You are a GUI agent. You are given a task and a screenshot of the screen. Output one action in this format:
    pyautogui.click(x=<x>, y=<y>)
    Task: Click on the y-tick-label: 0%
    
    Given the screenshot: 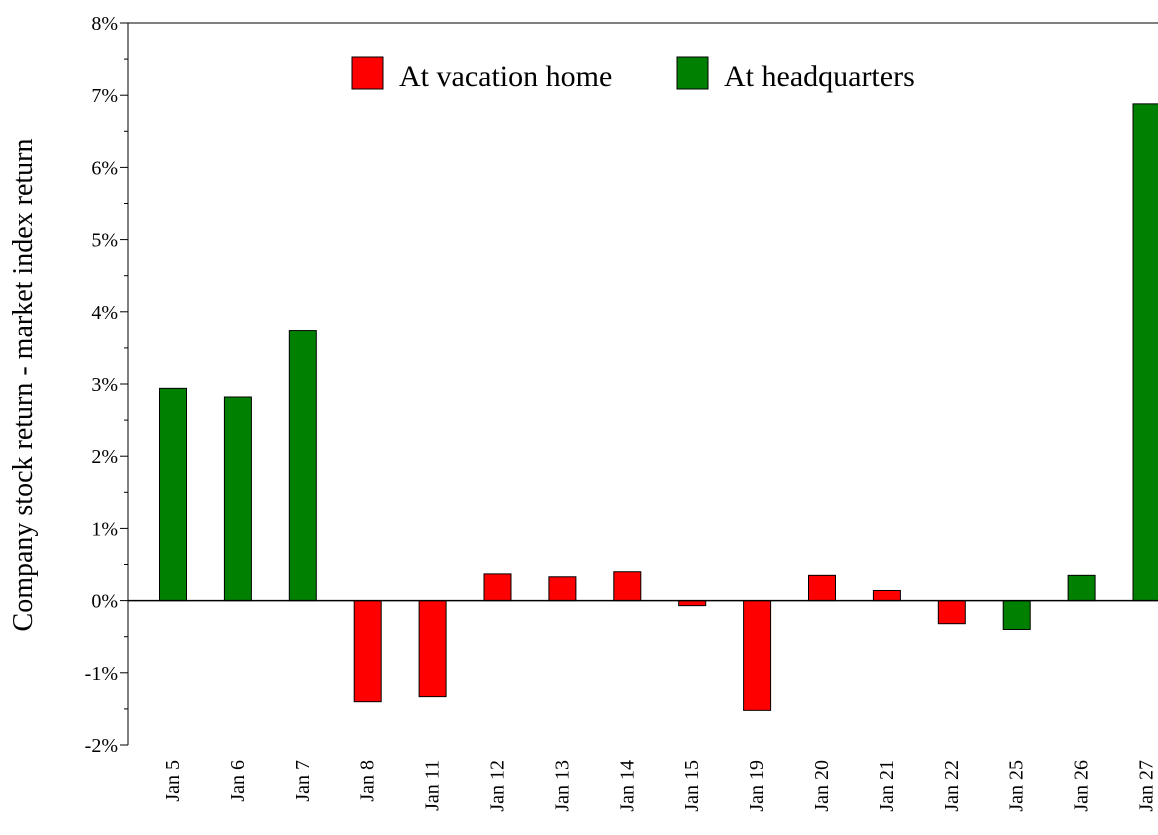 What is the action you would take?
    pyautogui.click(x=104, y=602)
    